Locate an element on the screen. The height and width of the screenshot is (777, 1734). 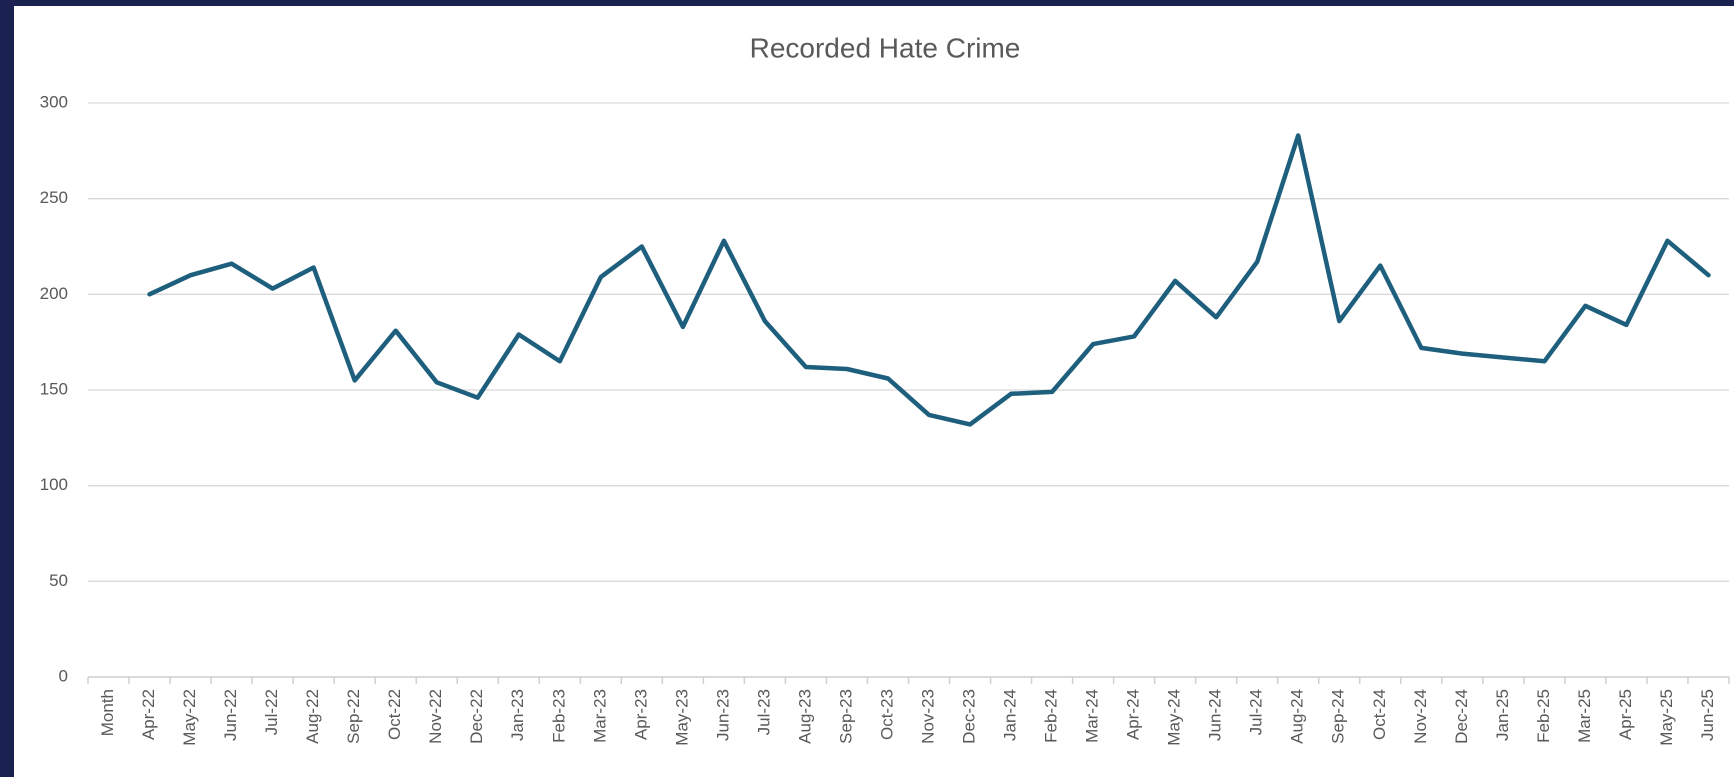
x-tick-label: Nov-23 is located at coordinates (927, 716).